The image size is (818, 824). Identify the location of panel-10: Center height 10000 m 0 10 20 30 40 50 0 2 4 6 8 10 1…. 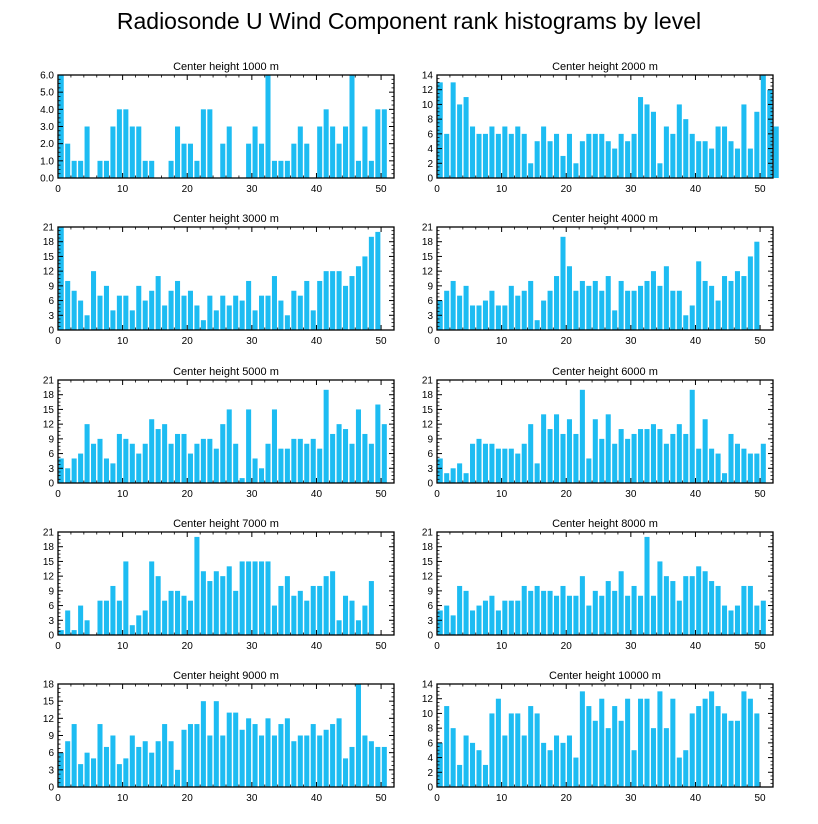
(598, 737).